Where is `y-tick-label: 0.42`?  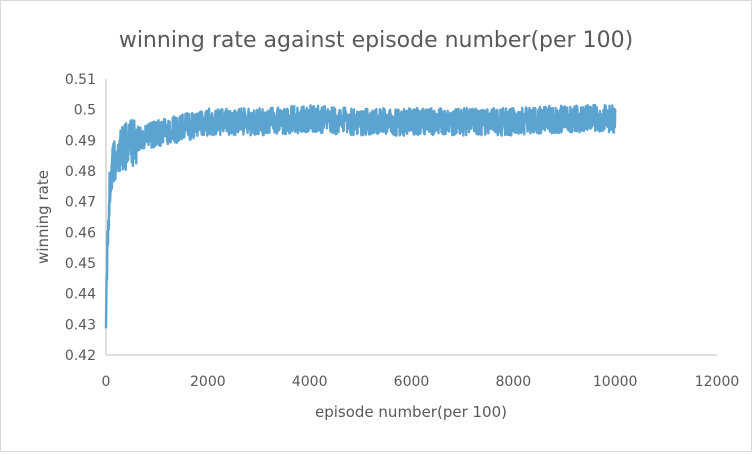
y-tick-label: 0.42 is located at coordinates (80, 356).